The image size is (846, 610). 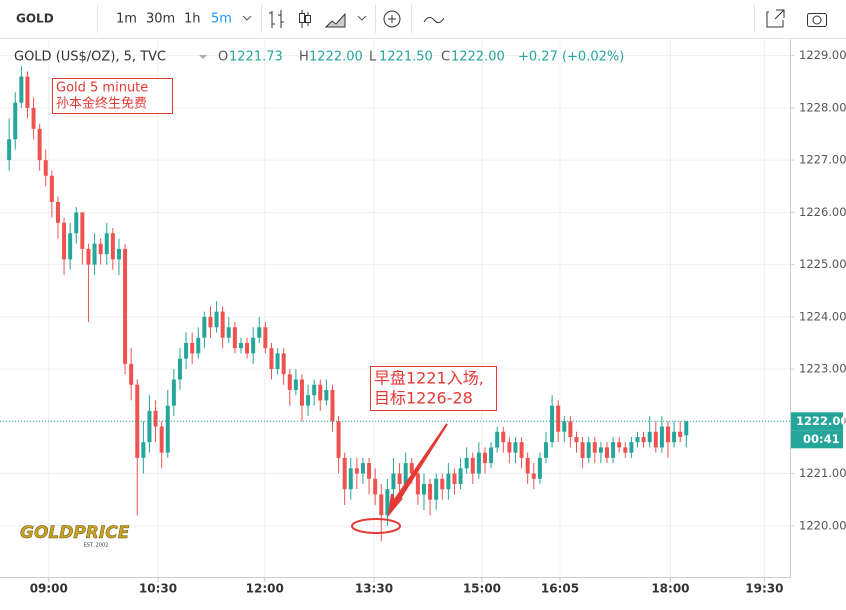 What do you see at coordinates (96, 546) in the screenshot?
I see `logo-tagline: EST. 2002` at bounding box center [96, 546].